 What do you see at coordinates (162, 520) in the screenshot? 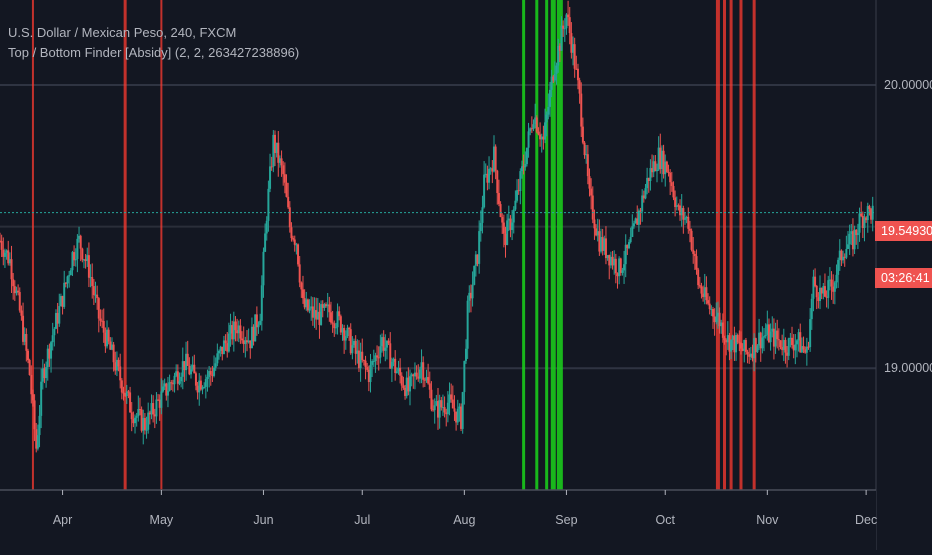
I see `x-tick-label: May` at bounding box center [162, 520].